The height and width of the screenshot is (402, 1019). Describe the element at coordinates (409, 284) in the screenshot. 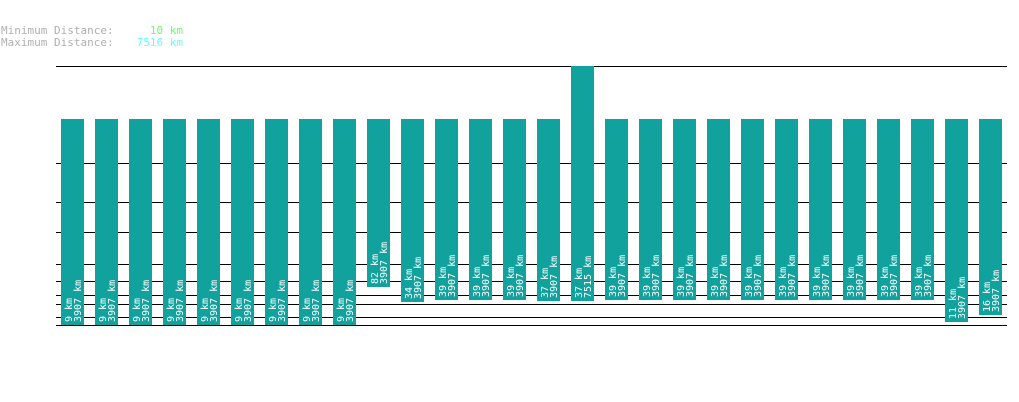

I see `bar-label-min: 34 km` at that location.